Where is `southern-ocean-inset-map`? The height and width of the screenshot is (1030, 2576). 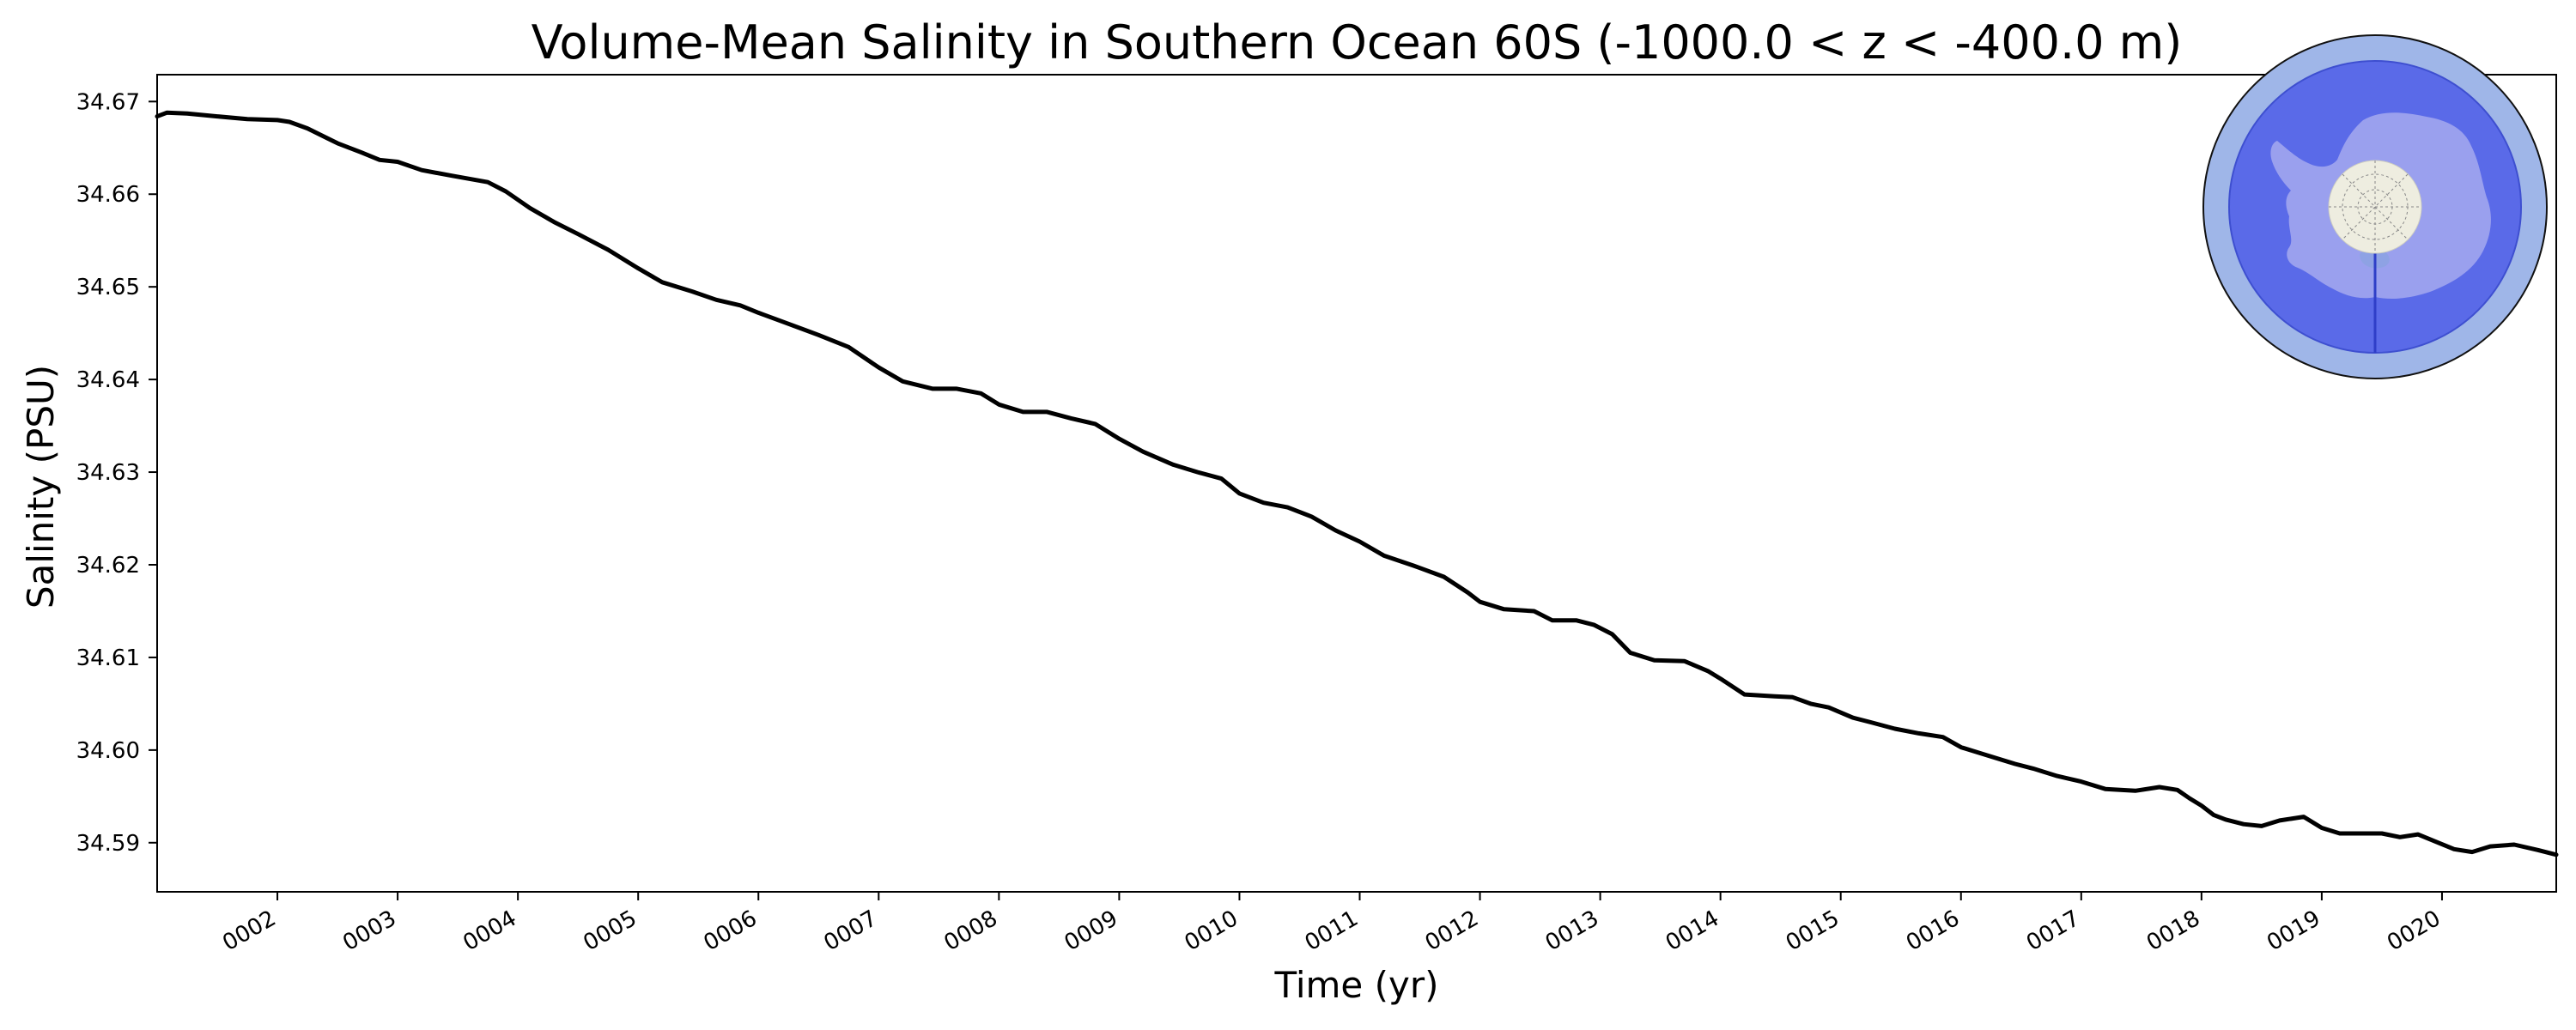 southern-ocean-inset-map is located at coordinates (2375, 206).